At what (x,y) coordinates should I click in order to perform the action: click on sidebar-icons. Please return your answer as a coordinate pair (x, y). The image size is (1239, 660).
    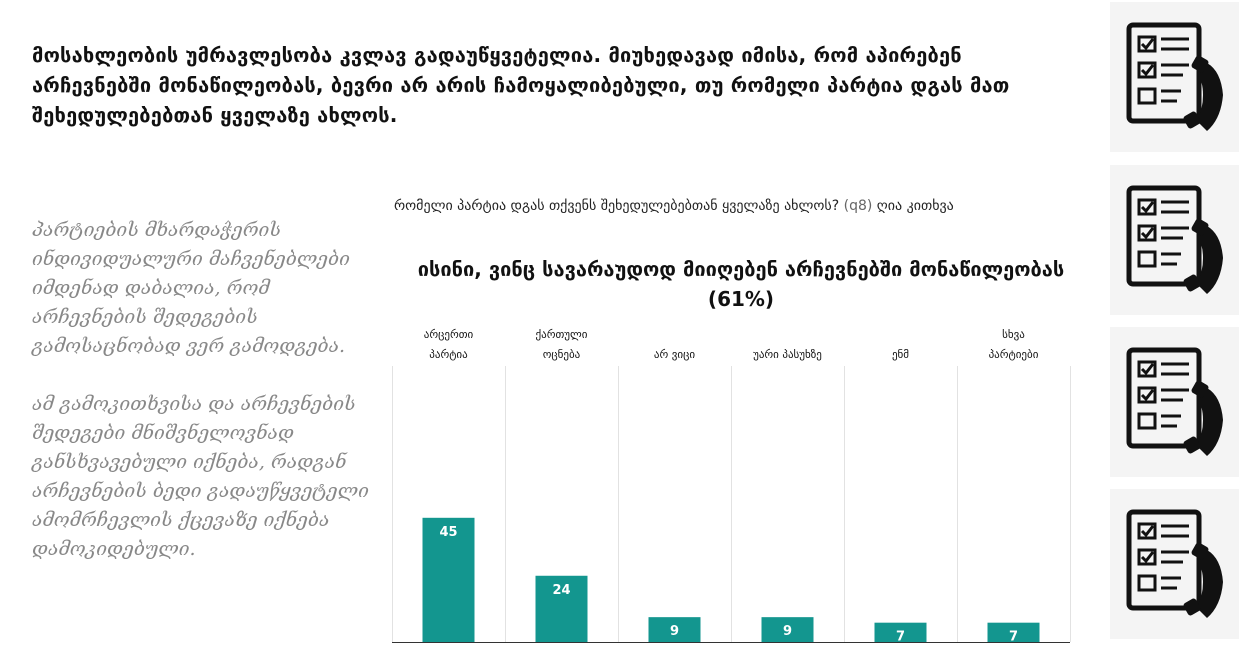
    Looking at the image, I should click on (1174, 330).